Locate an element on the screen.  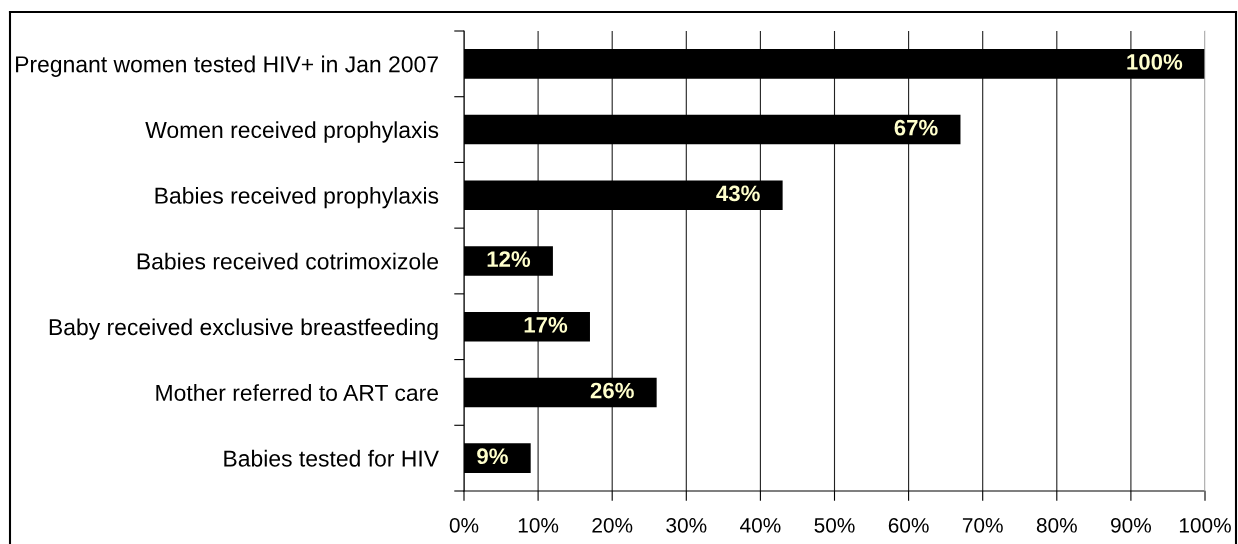
y-tick-label: Baby received exclusive breastfeeding is located at coordinates (243, 329).